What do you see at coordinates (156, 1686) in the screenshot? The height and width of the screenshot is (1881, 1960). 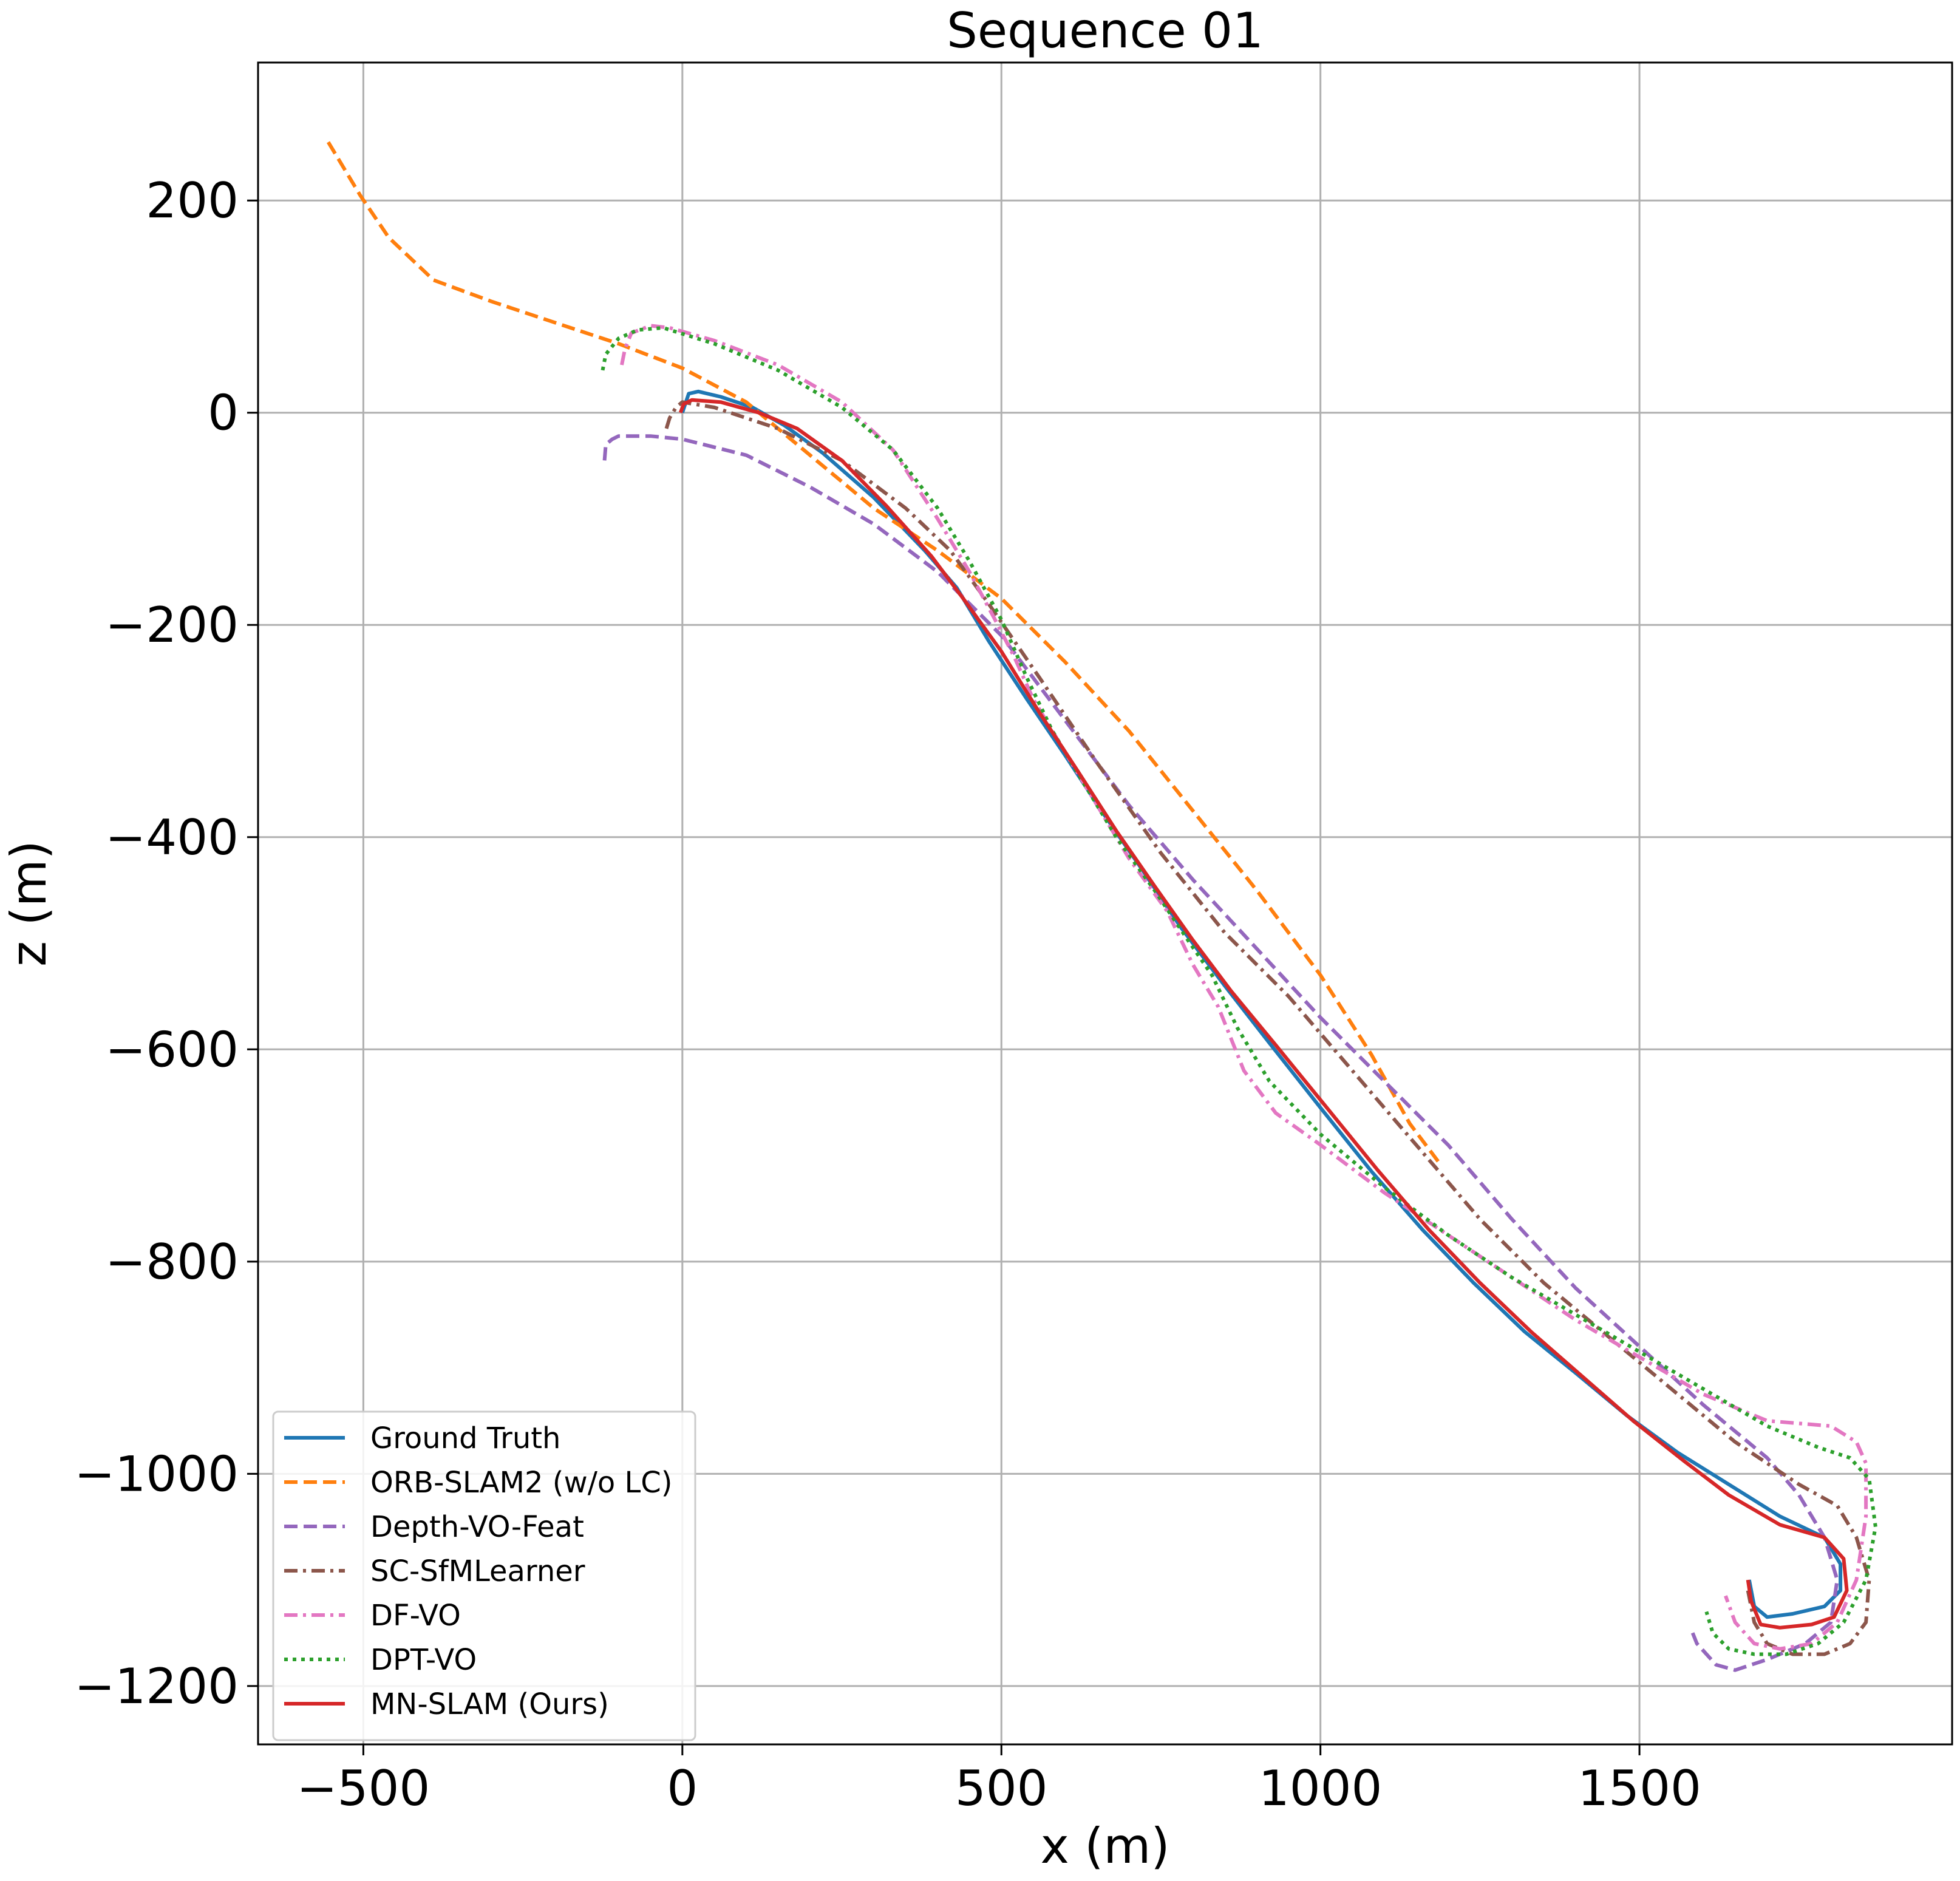 I see `y-tick-label: −1200` at bounding box center [156, 1686].